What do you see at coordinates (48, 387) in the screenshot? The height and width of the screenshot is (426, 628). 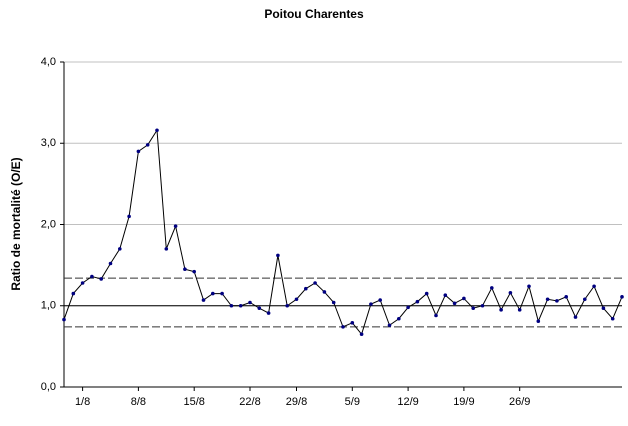 I see `y-tick-label: 0,0` at bounding box center [48, 387].